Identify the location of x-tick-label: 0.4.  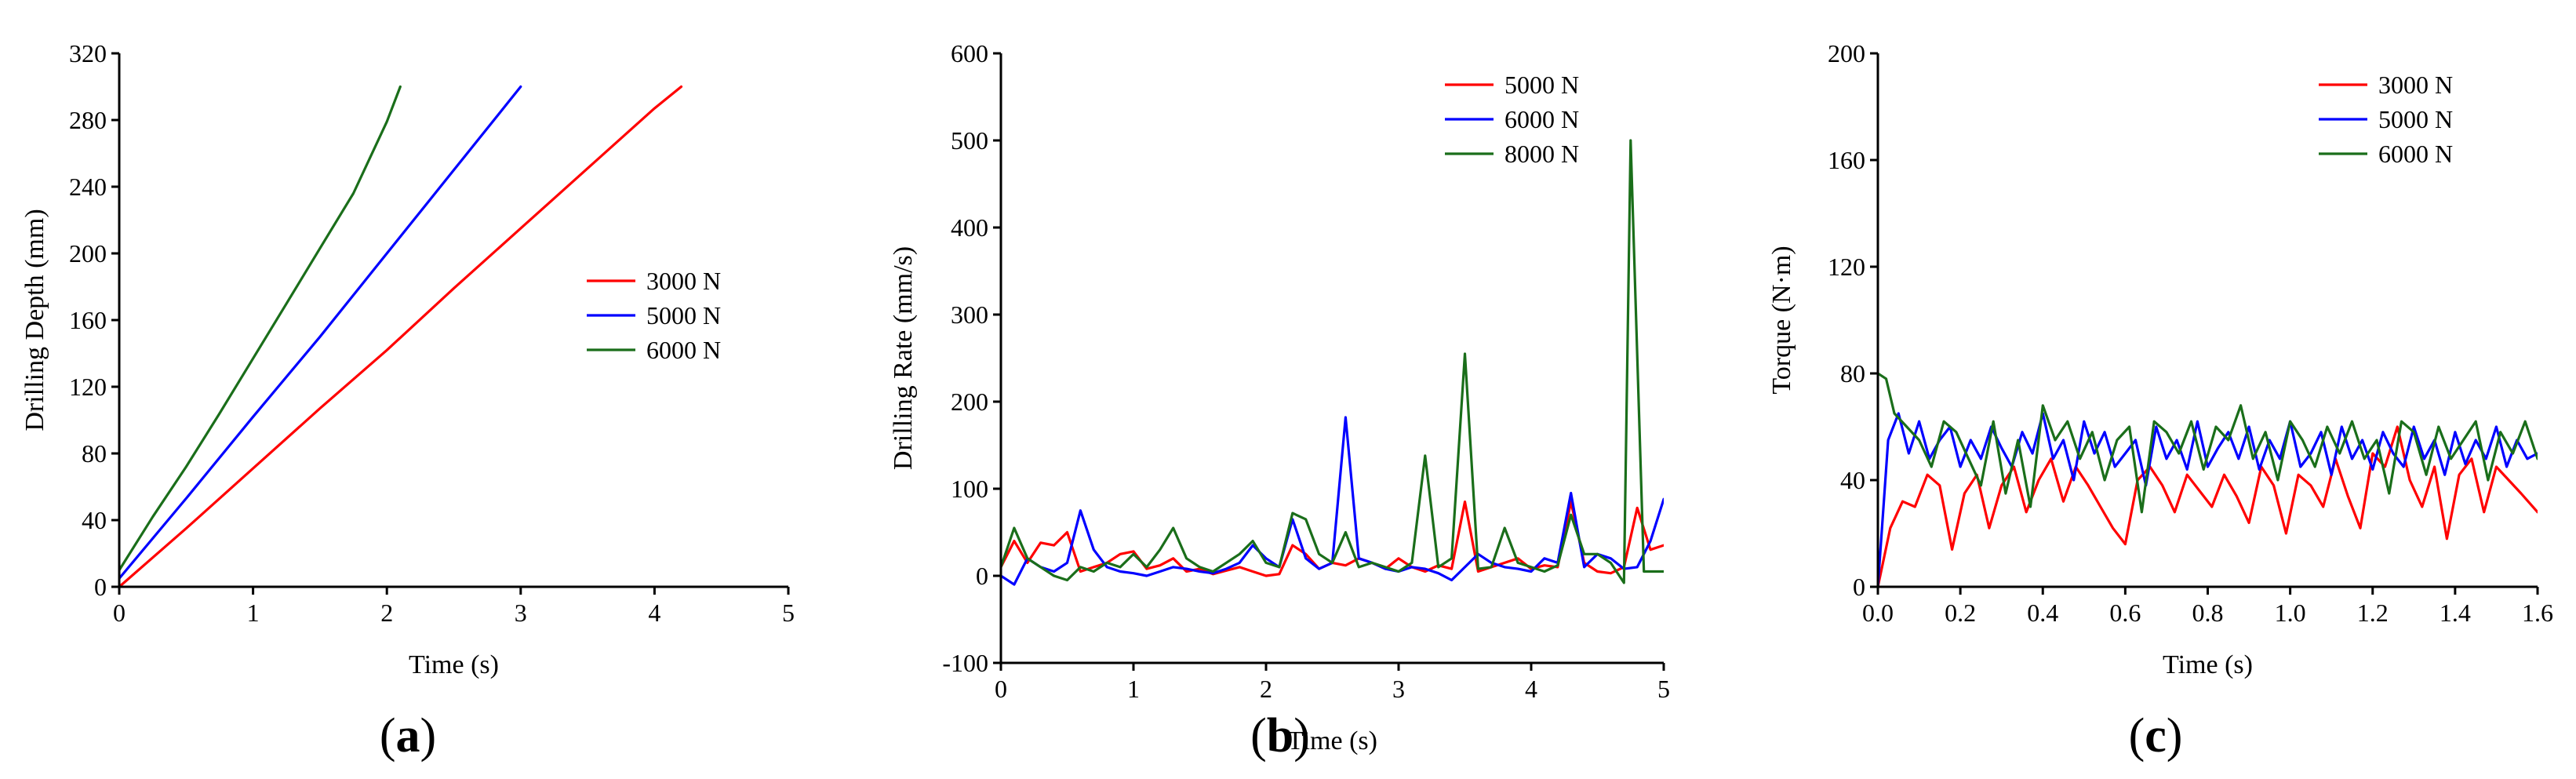
(2042, 613).